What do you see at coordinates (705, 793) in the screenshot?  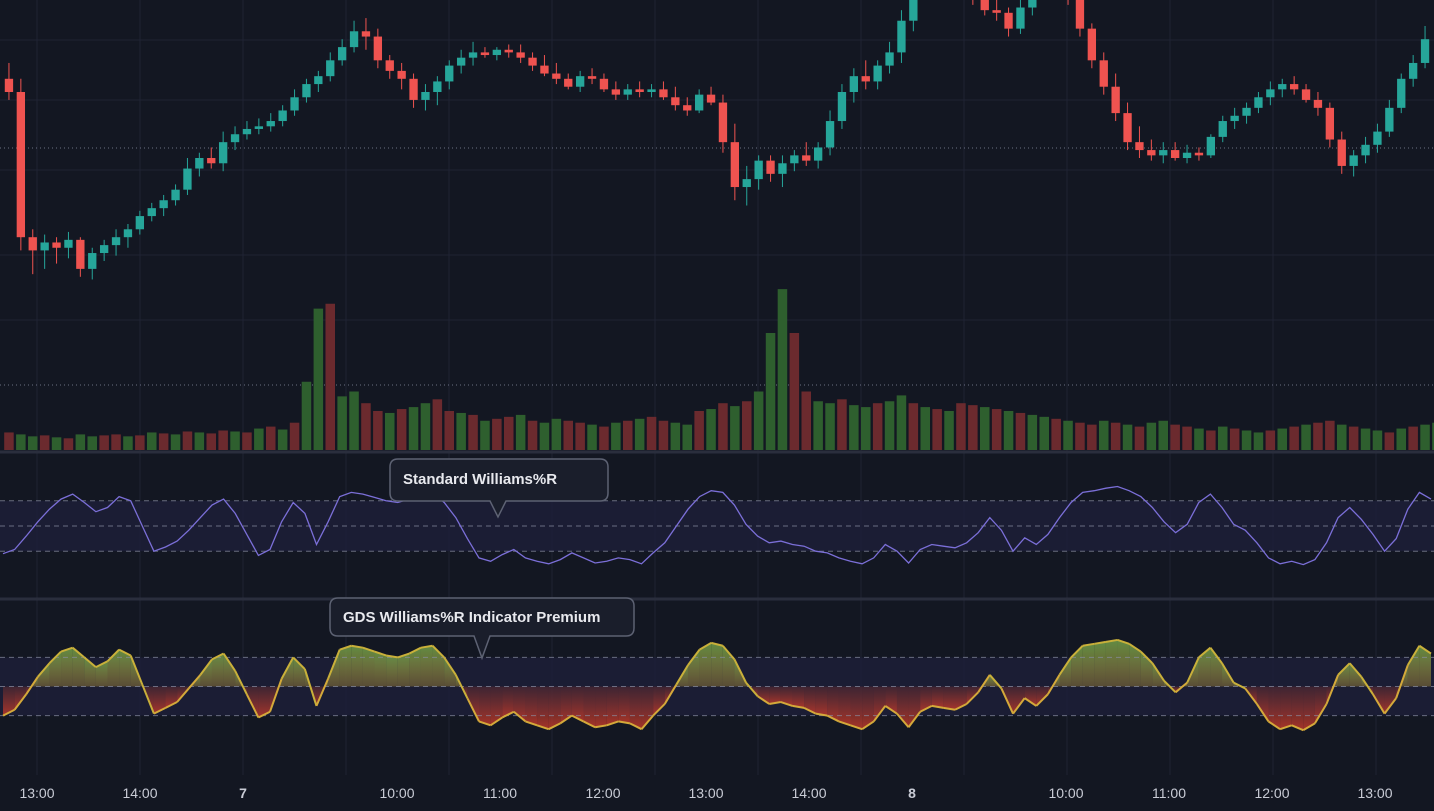 I see `time-axis-label: 13:00` at bounding box center [705, 793].